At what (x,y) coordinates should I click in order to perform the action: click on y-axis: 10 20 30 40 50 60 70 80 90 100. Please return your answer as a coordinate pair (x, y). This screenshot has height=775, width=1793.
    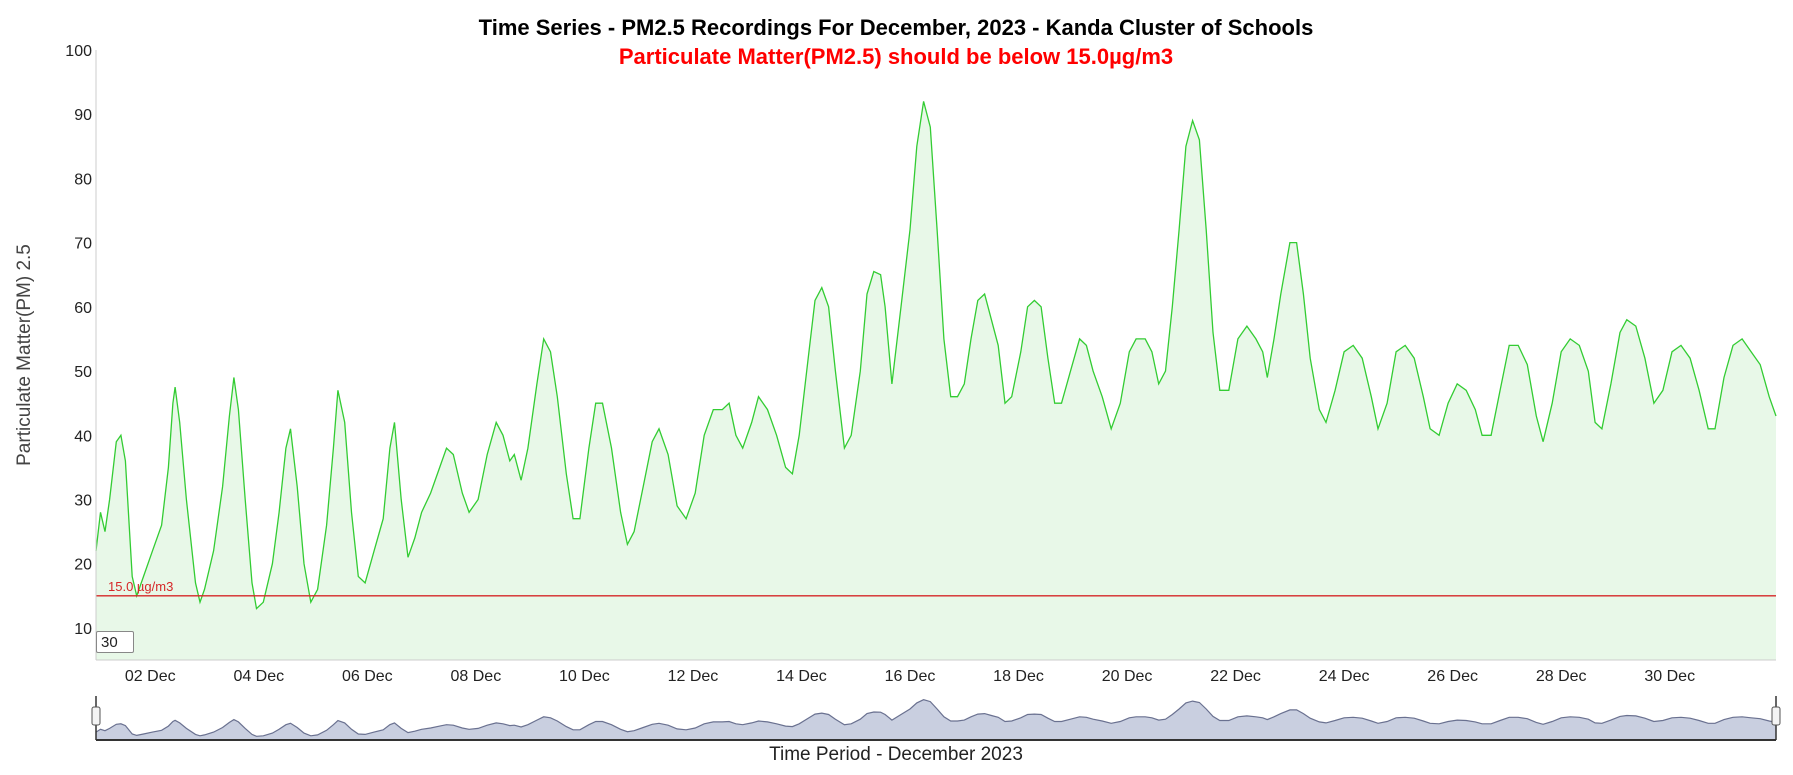
    Looking at the image, I should click on (81, 351).